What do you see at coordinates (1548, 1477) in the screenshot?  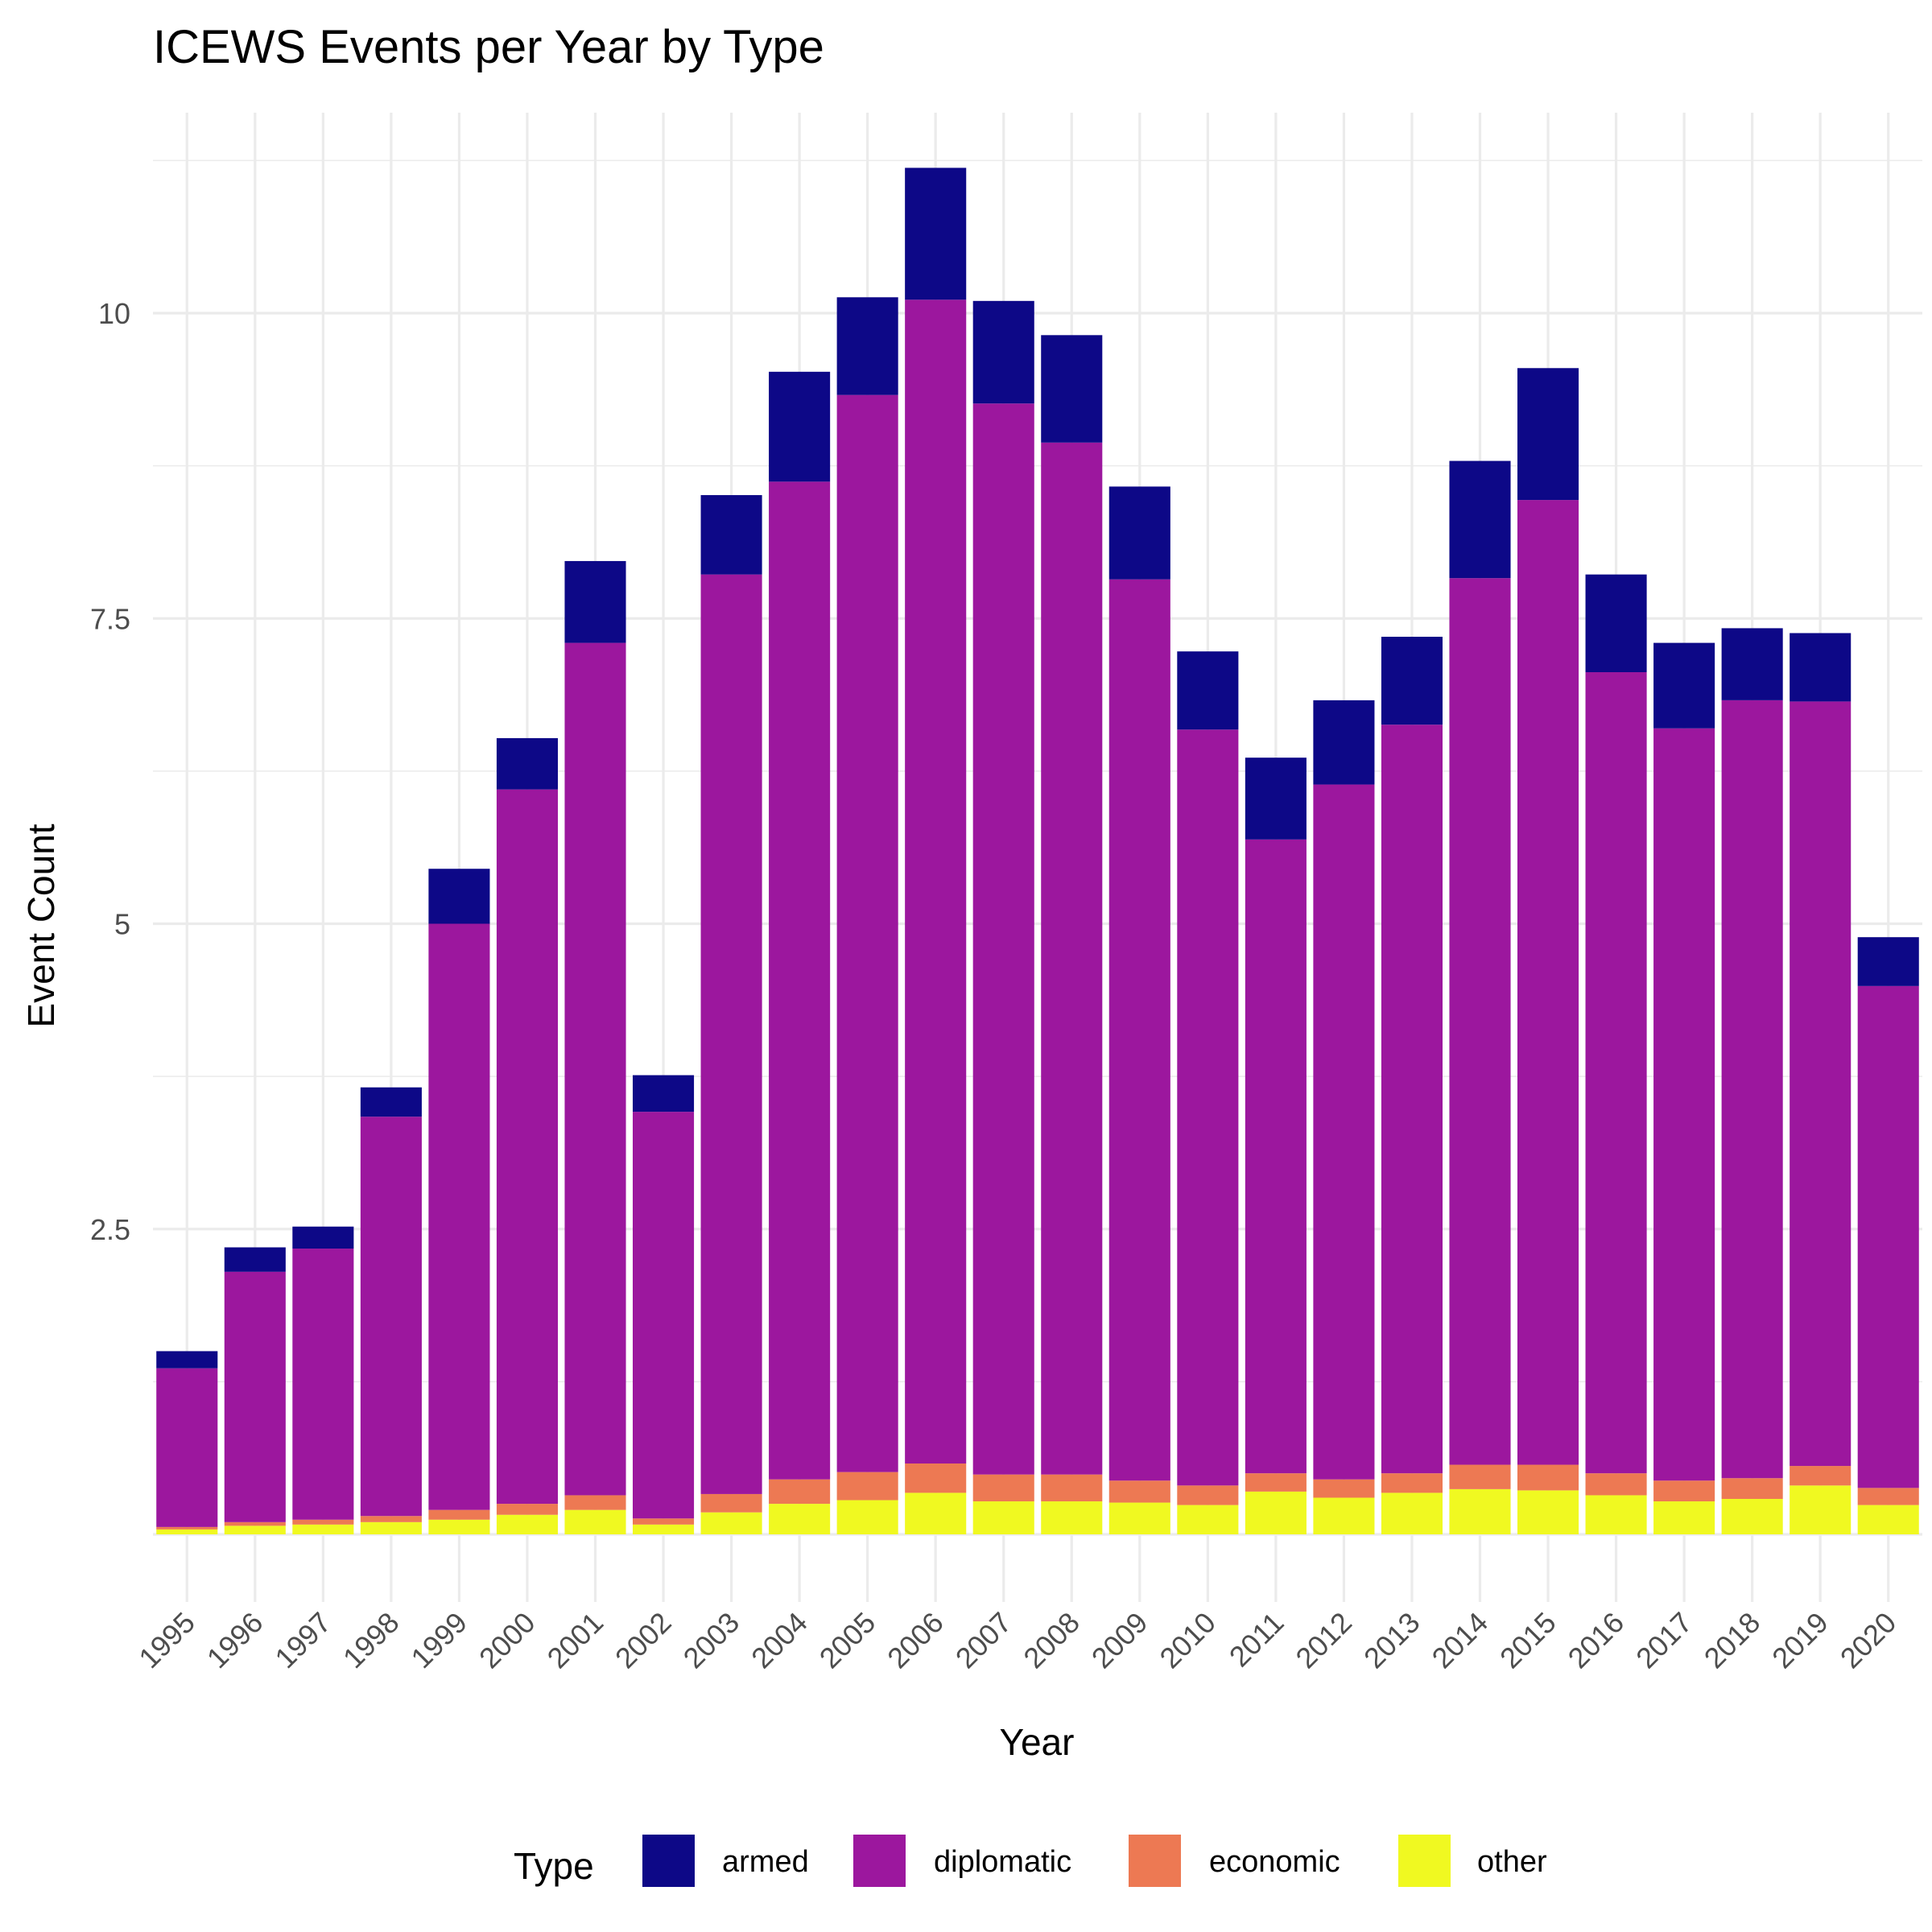 I see `bar-economic-2015` at bounding box center [1548, 1477].